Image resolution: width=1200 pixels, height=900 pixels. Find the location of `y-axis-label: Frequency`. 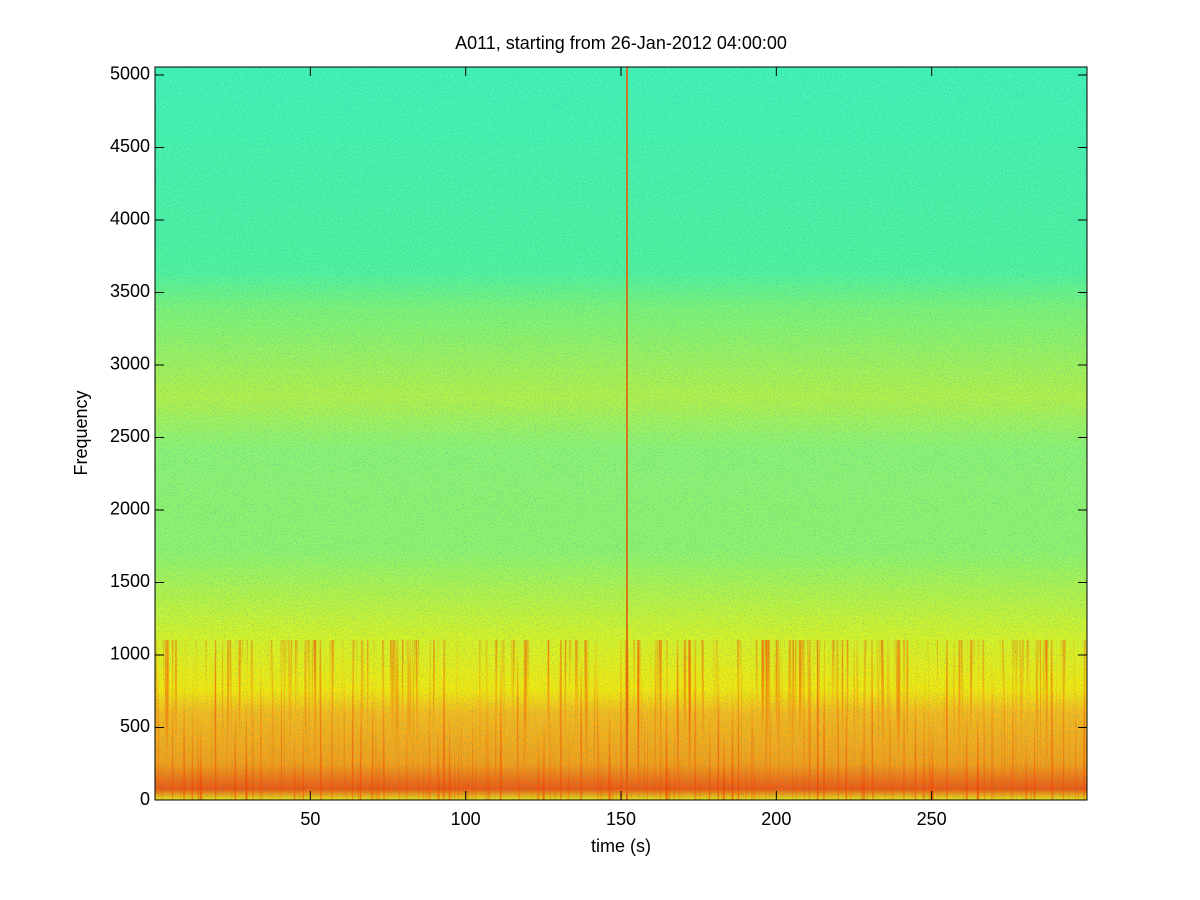

y-axis-label: Frequency is located at coordinates (81, 432).